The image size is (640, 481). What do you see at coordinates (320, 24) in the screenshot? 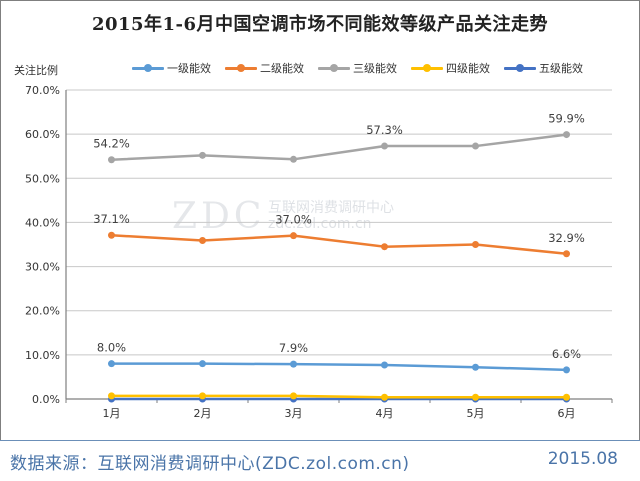
I see `chart-title: 2015年1-6月中国空调市场不同能效等级产品关注走势` at bounding box center [320, 24].